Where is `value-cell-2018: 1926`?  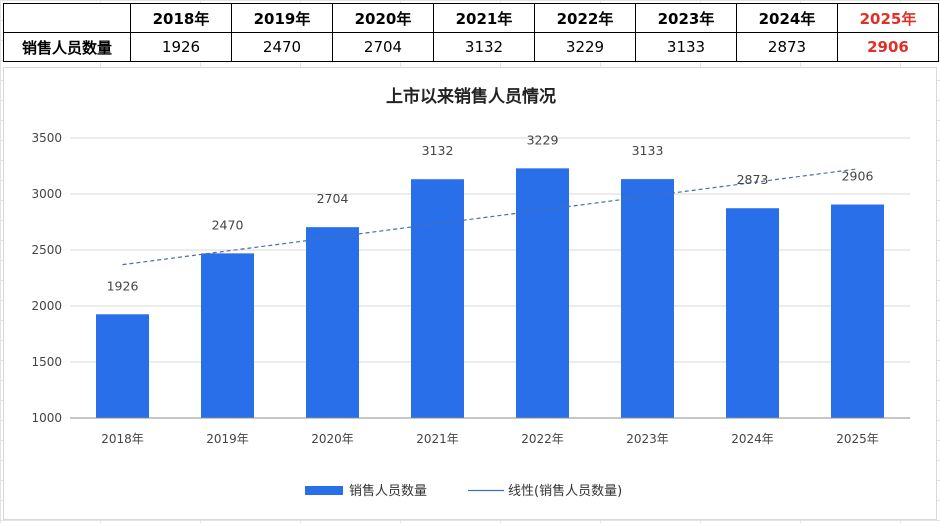 value-cell-2018: 1926 is located at coordinates (181, 47).